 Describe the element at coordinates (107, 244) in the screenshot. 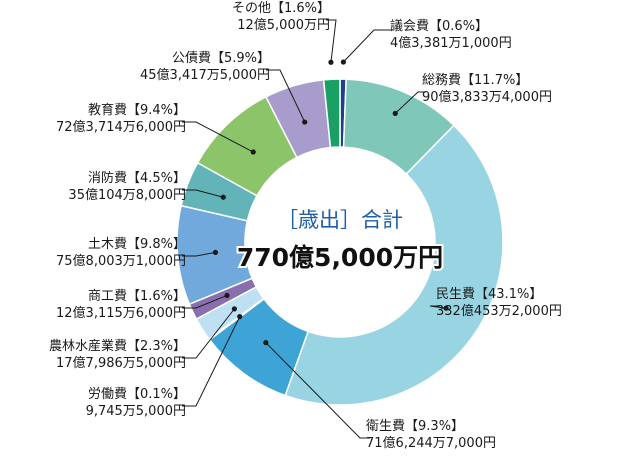

I see `slice-category-7: 土木費` at that location.